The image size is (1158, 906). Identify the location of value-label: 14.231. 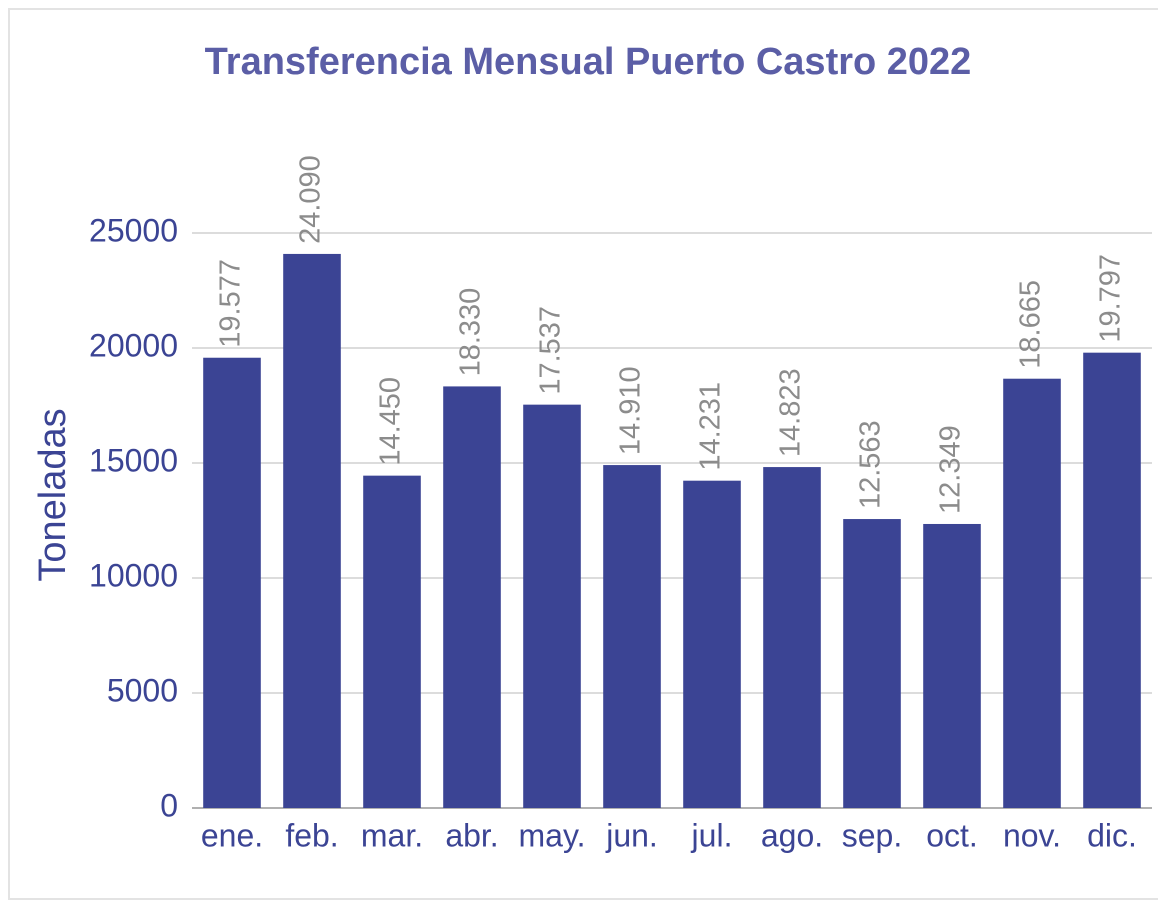
(711, 426).